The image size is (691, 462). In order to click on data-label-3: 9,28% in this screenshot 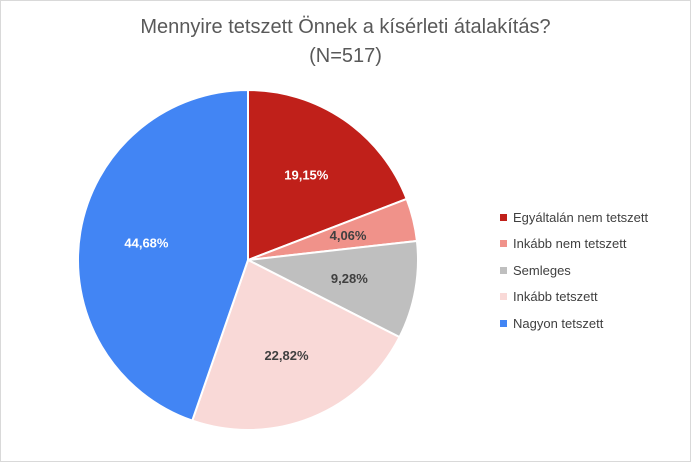, I will do `click(349, 278)`.